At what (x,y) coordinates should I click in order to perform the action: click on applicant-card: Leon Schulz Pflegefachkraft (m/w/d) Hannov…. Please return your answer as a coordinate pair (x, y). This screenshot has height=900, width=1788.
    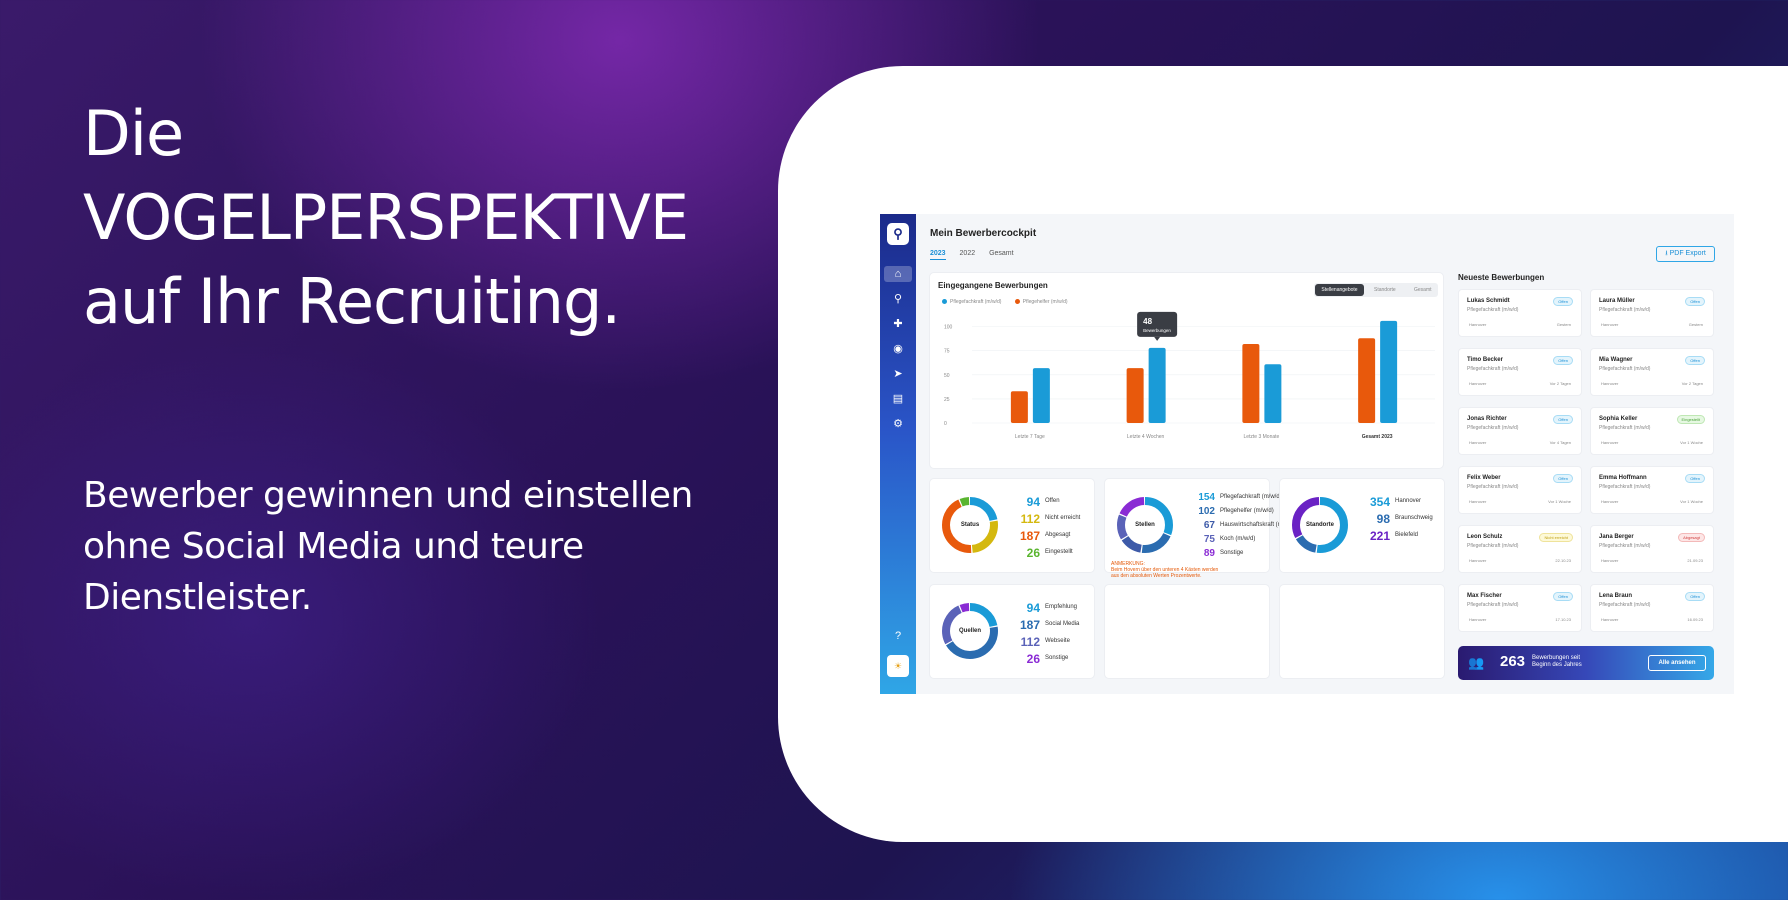
    Looking at the image, I should click on (1520, 549).